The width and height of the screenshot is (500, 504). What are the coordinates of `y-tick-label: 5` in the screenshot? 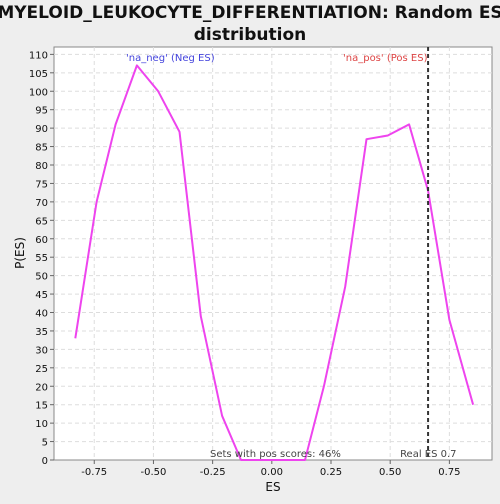 It's located at (45, 443).